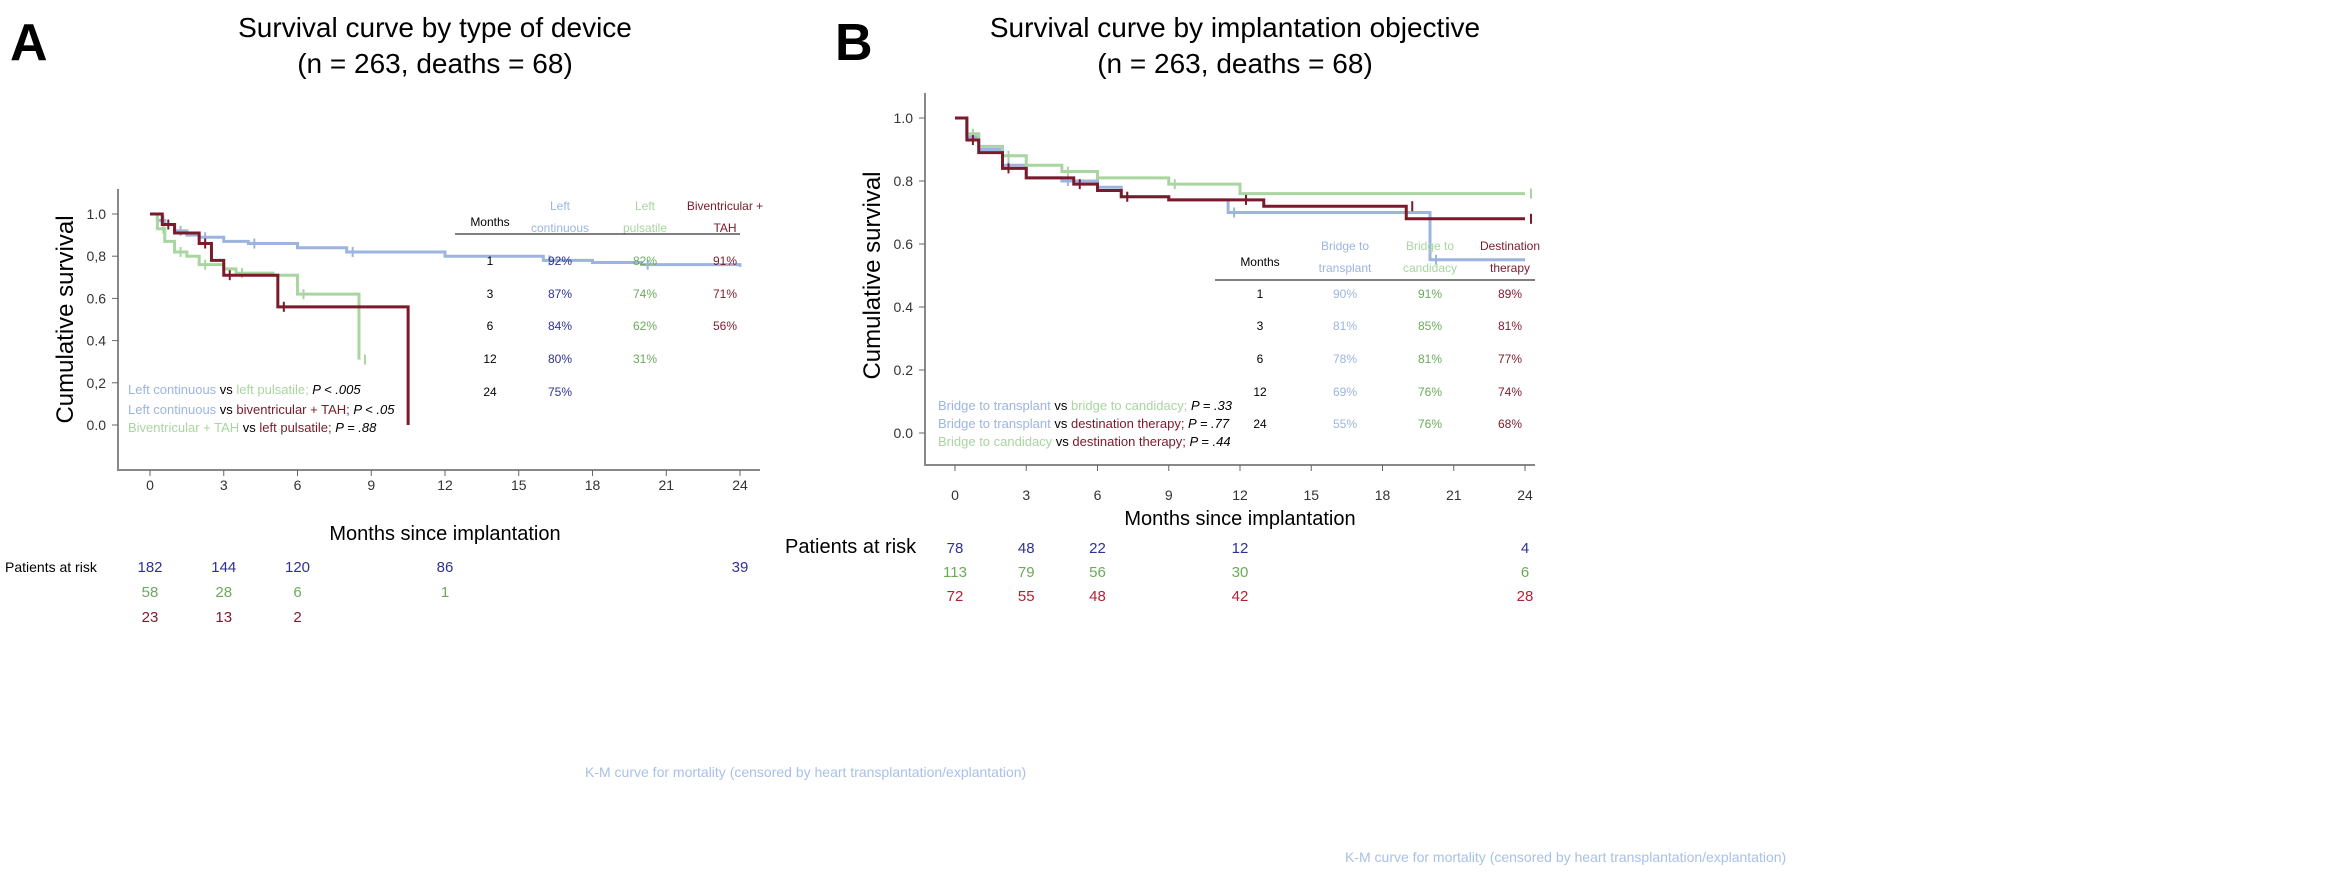  I want to click on table-header: Bridge to, so click(1430, 246).